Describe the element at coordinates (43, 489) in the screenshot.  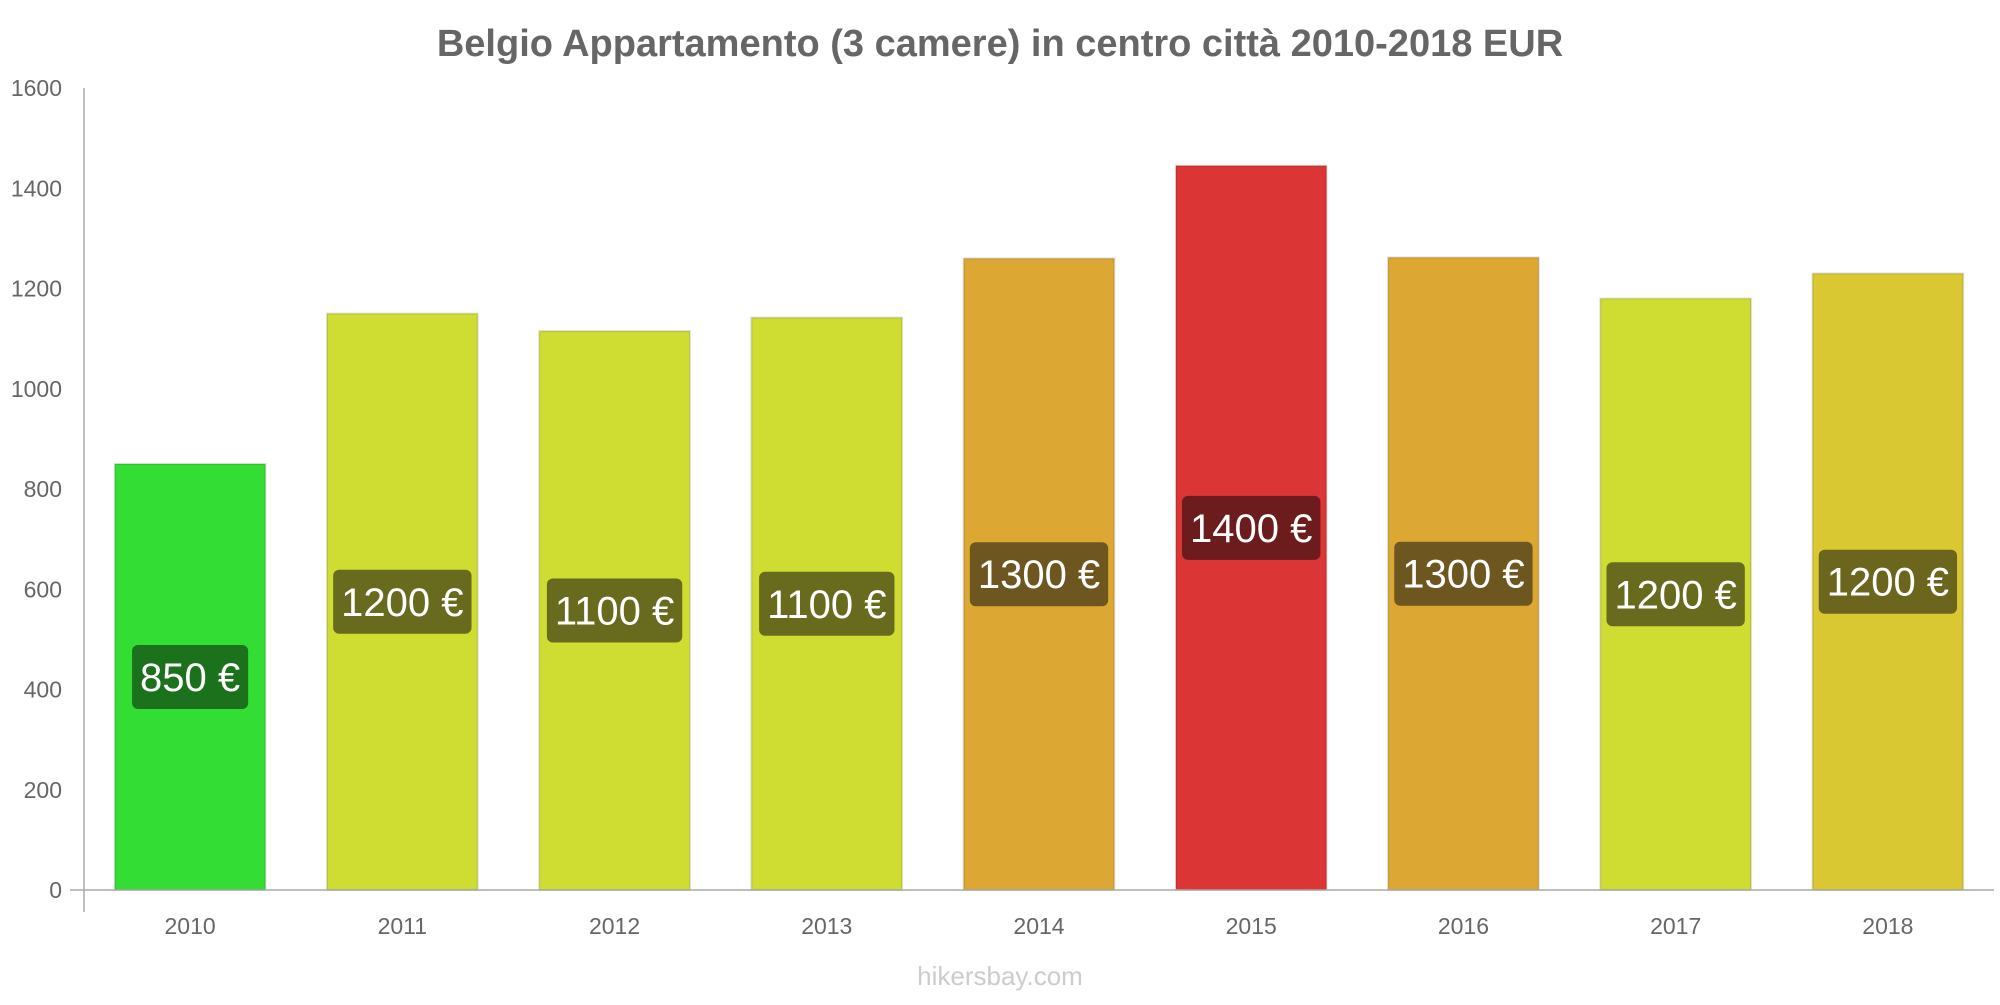
I see `y-tick-label: 800` at that location.